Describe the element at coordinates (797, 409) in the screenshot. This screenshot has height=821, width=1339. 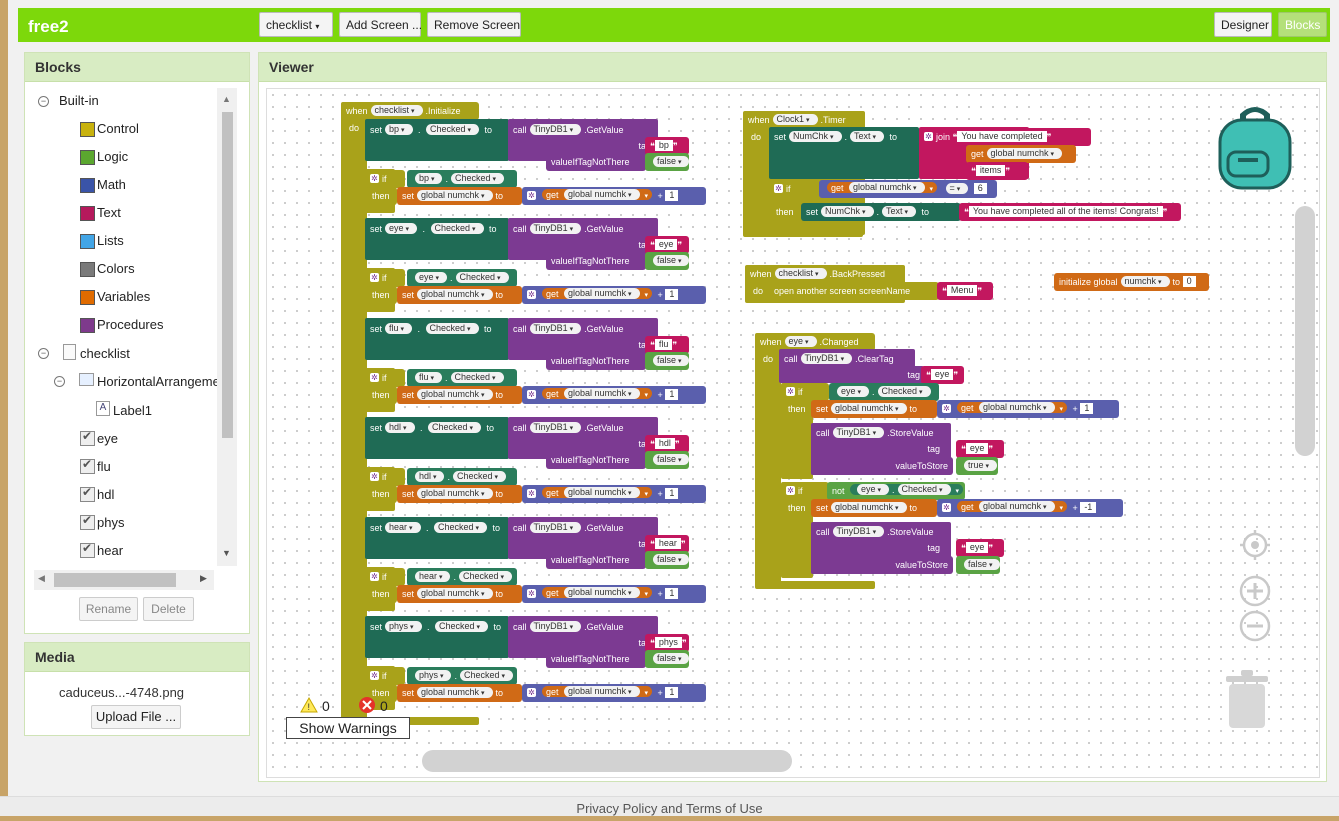
I see `eye-then-label: then` at that location.